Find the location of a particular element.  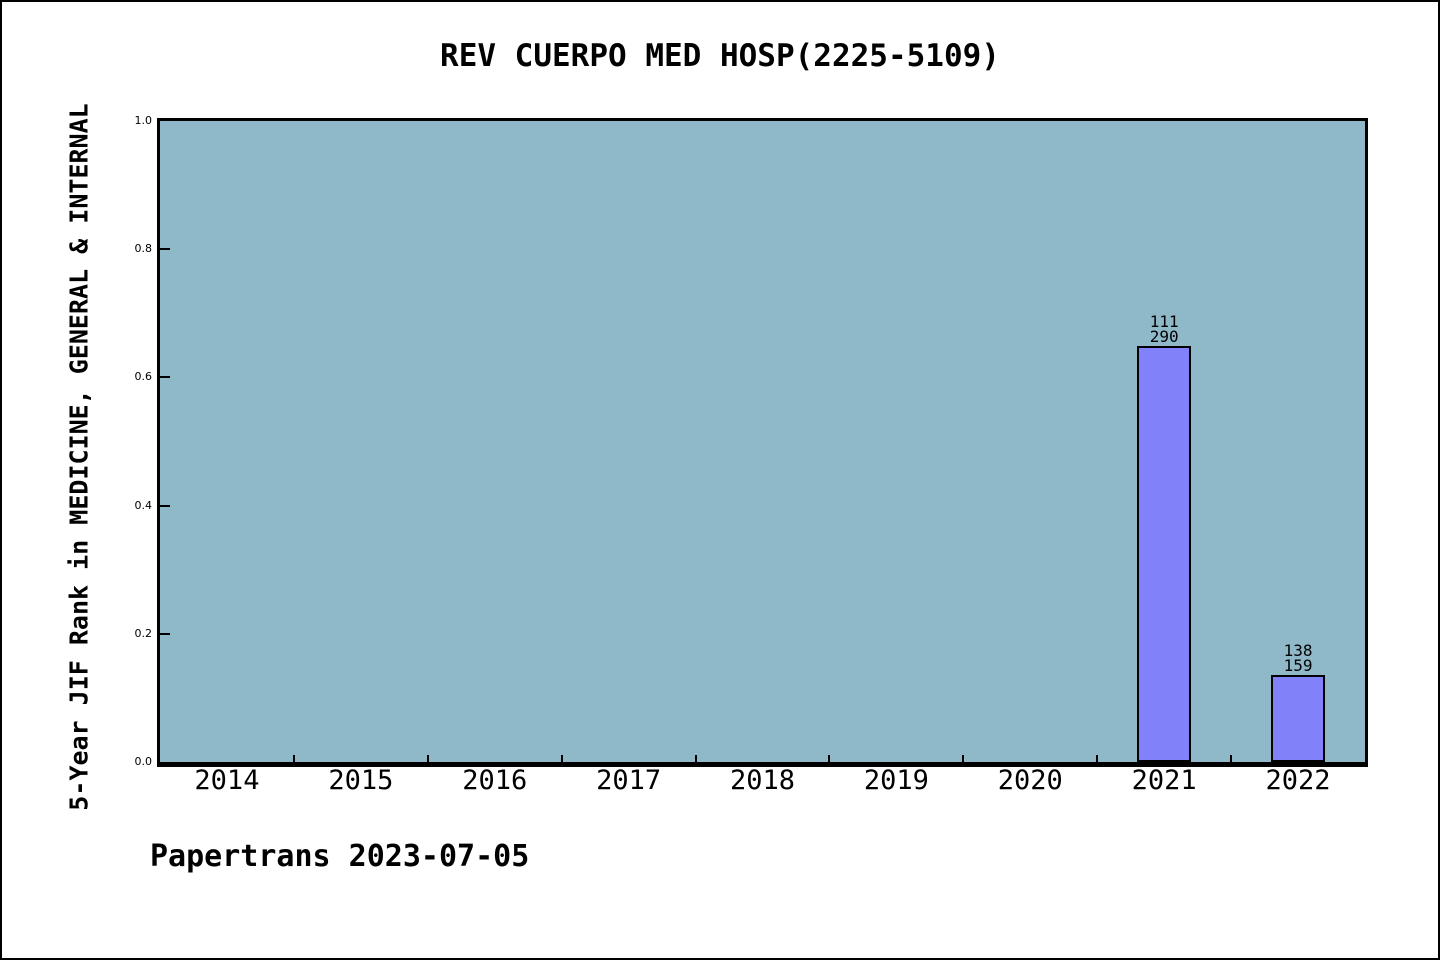

chart-title: REV CUERPO MED HOSP(2225-5109) is located at coordinates (720, 56).